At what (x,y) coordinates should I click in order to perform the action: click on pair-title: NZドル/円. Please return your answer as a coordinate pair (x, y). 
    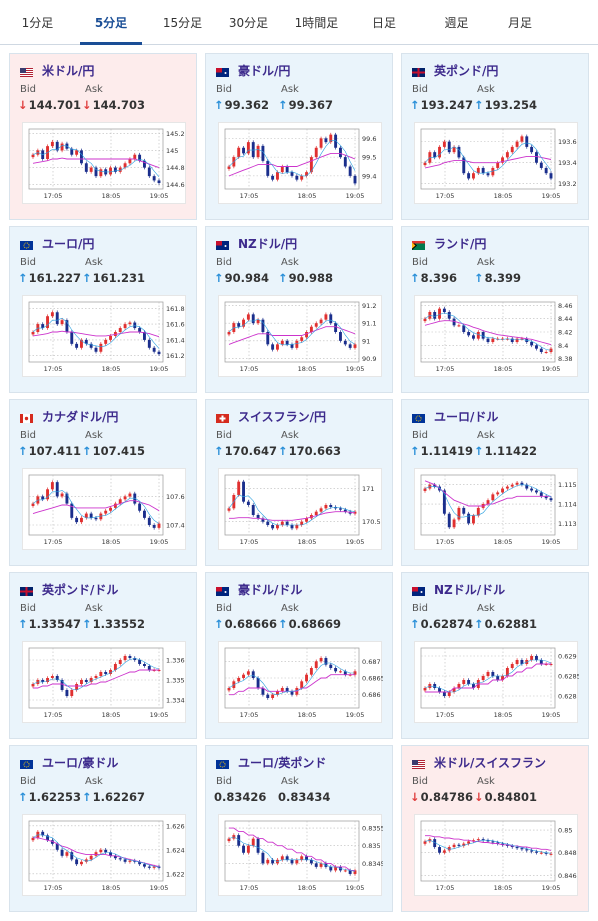
    Looking at the image, I should click on (256, 243).